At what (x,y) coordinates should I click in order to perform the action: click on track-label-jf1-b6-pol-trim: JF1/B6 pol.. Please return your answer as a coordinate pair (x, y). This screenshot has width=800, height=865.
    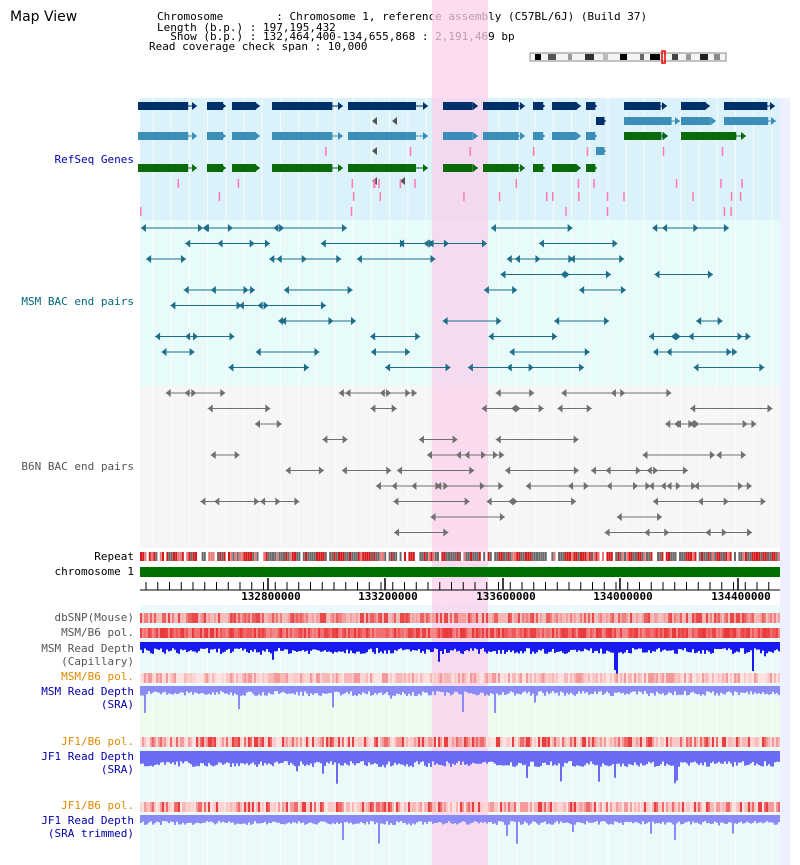
    Looking at the image, I should click on (97, 805).